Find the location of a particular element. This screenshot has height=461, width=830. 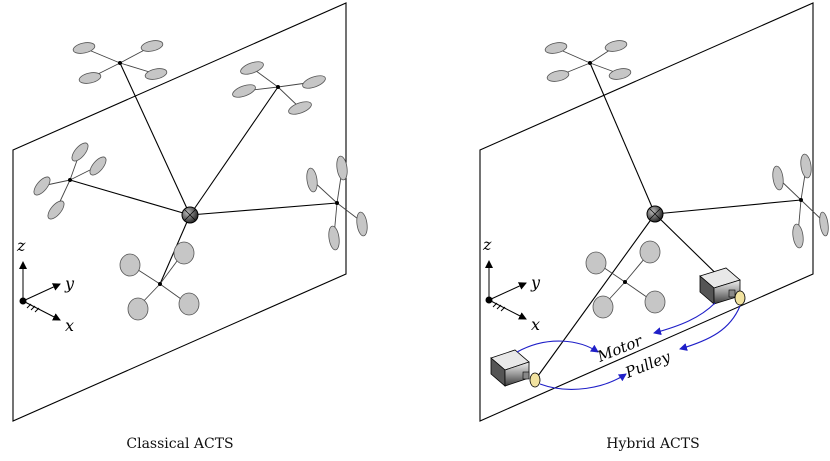

left-payload is located at coordinates (190, 215).